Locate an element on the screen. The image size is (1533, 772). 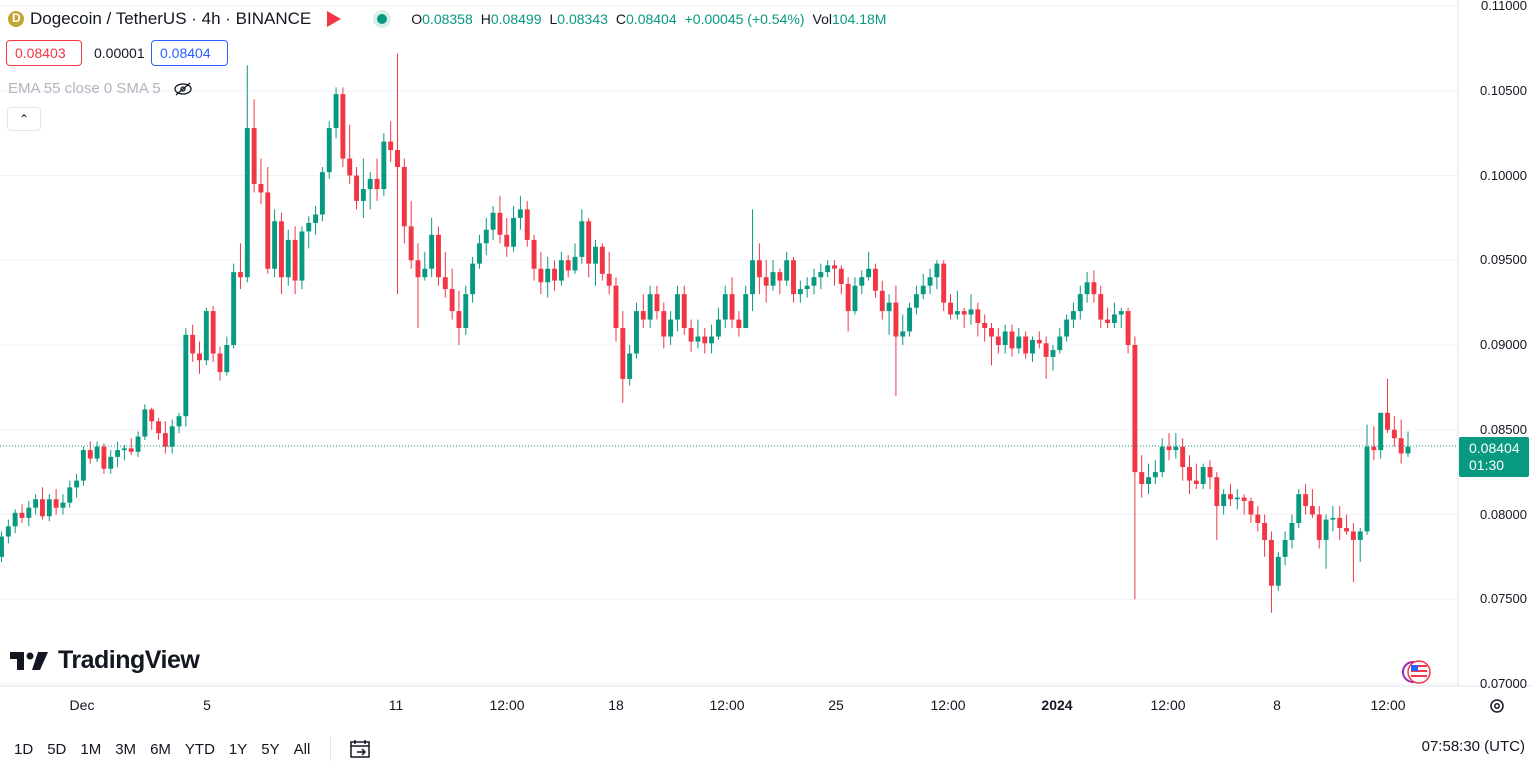
collapse-legend-button: ⌃ is located at coordinates (24, 119).